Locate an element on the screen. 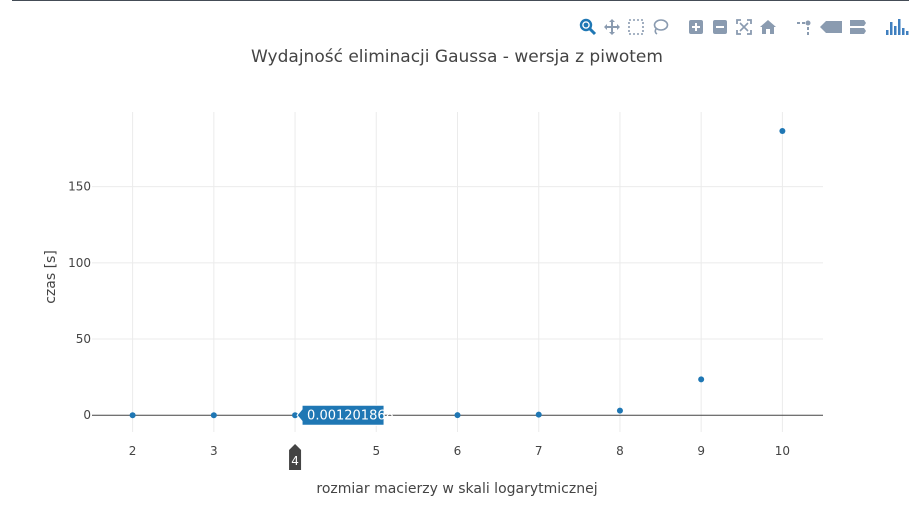 The width and height of the screenshot is (916, 522). show-closest-data-icon is located at coordinates (831, 27).